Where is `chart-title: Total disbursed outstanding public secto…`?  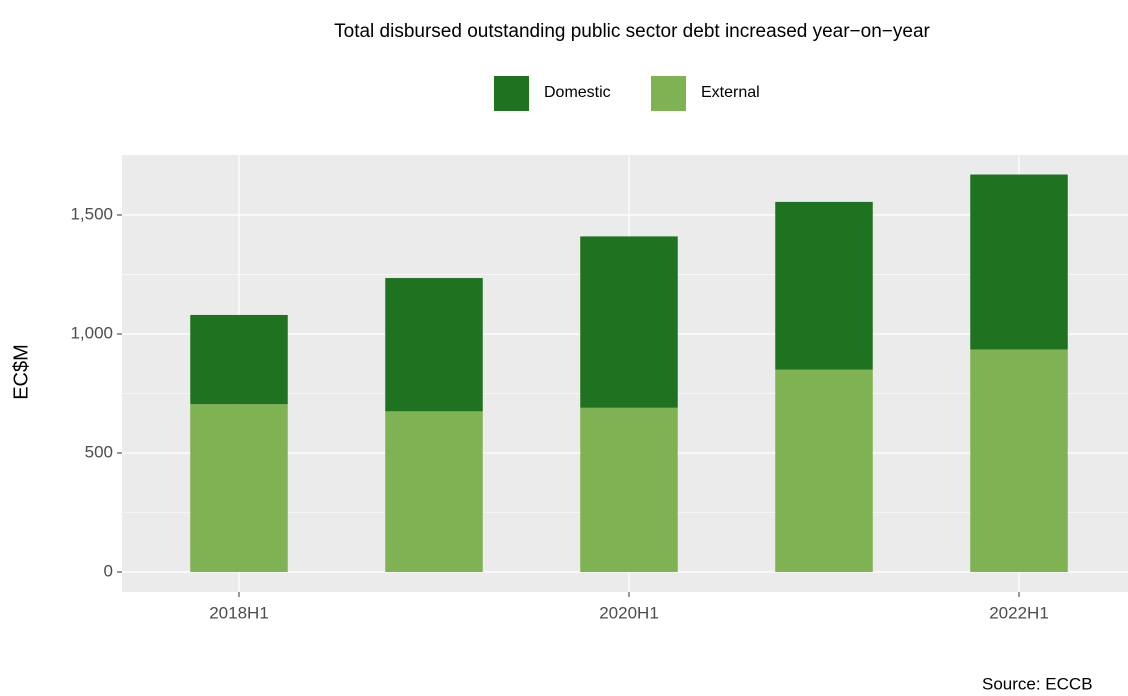 chart-title: Total disbursed outstanding public secto… is located at coordinates (632, 31).